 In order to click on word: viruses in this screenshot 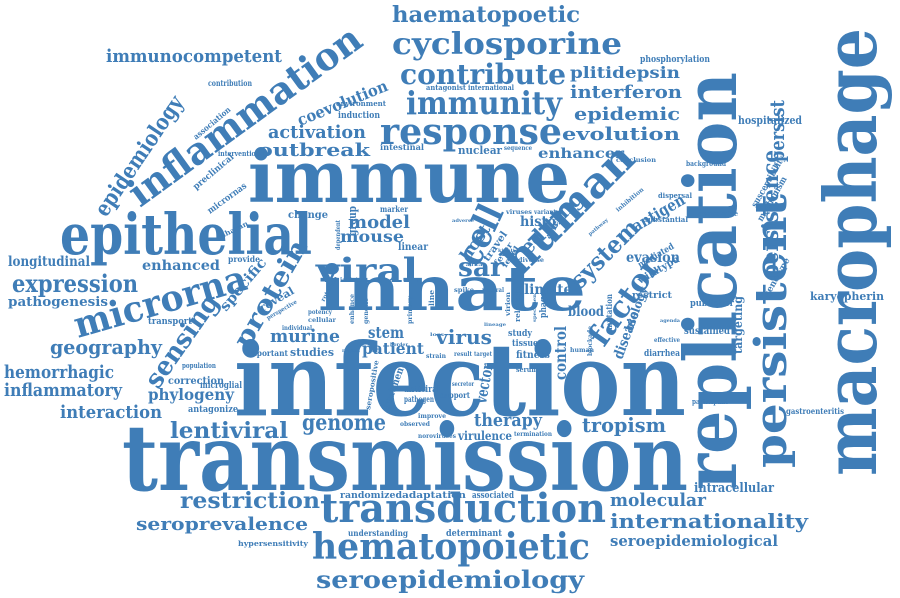, I will do `click(519, 212)`.